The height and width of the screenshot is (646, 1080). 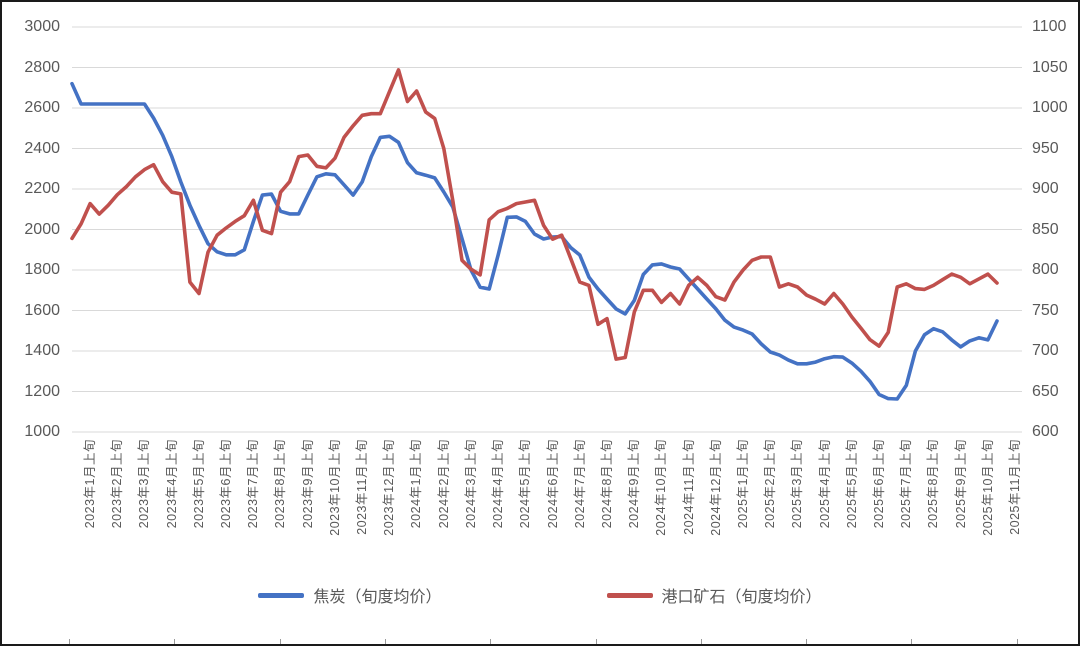 What do you see at coordinates (1045, 188) in the screenshot?
I see `y-axis-label-right: 900` at bounding box center [1045, 188].